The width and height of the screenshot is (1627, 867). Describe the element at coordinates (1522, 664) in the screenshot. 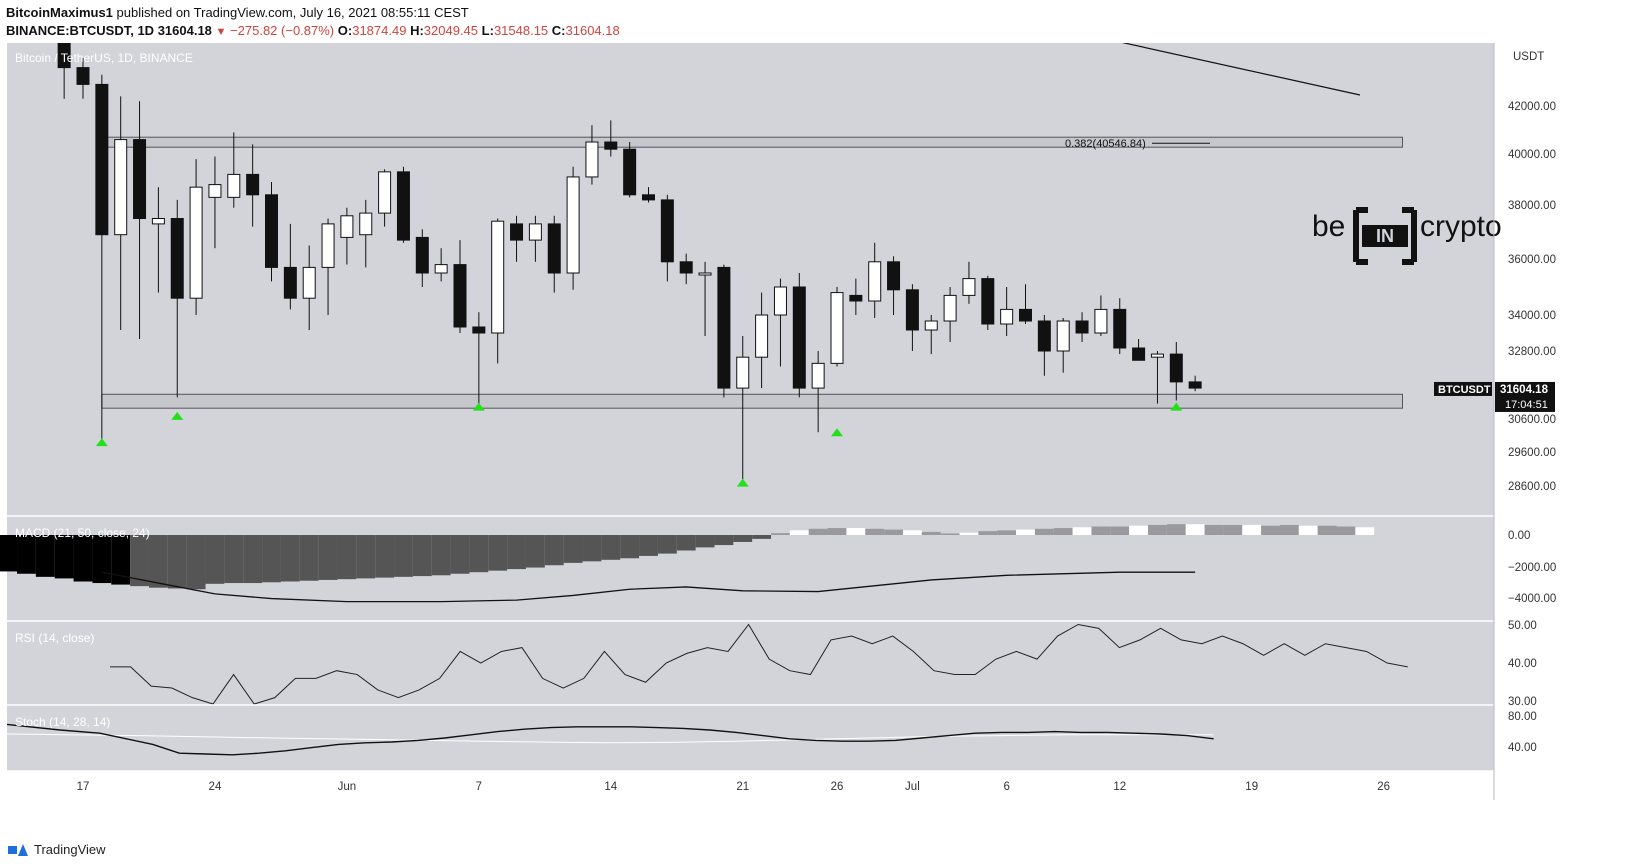

I see `rsi-tick-label: 40.00` at that location.